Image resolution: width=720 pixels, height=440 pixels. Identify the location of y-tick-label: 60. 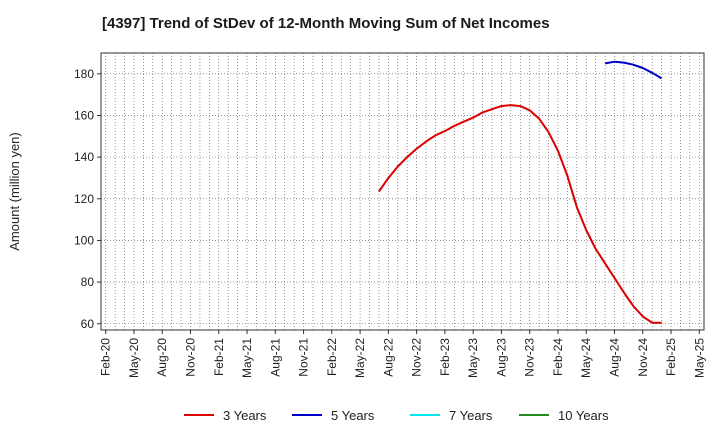
(88, 324).